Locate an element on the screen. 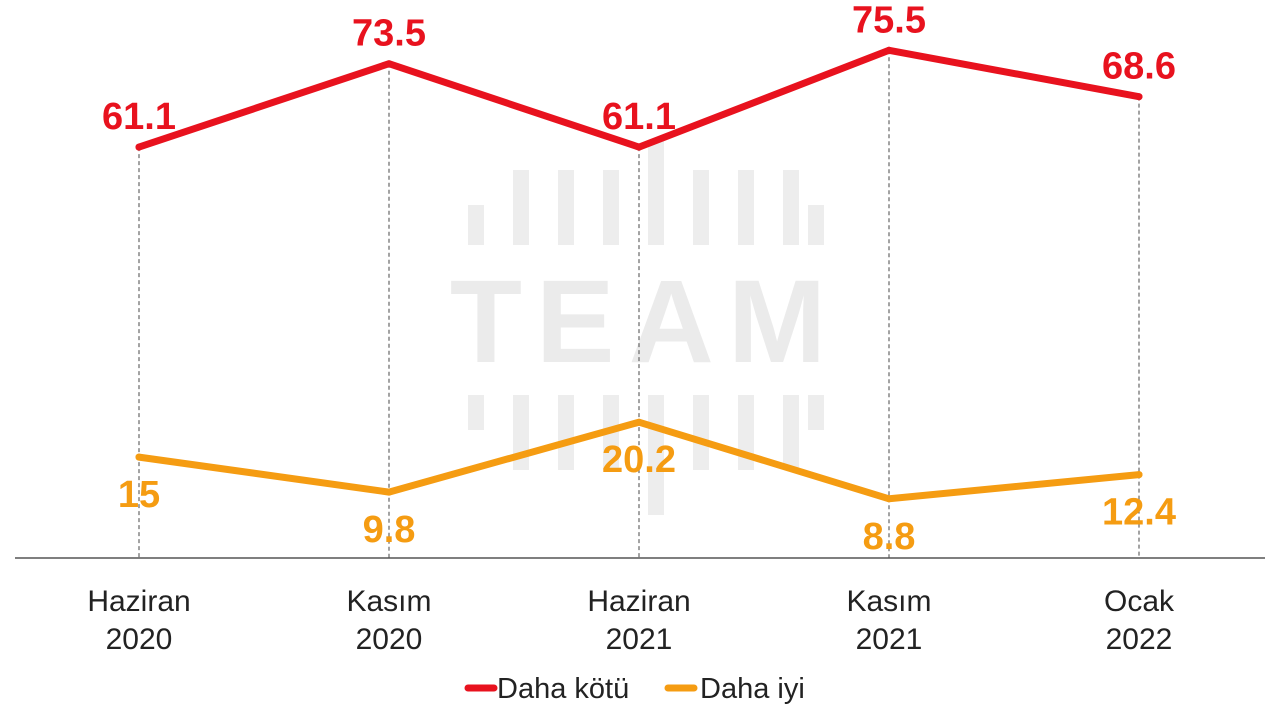 The image size is (1280, 720). data-label: 12.4 is located at coordinates (1139, 513).